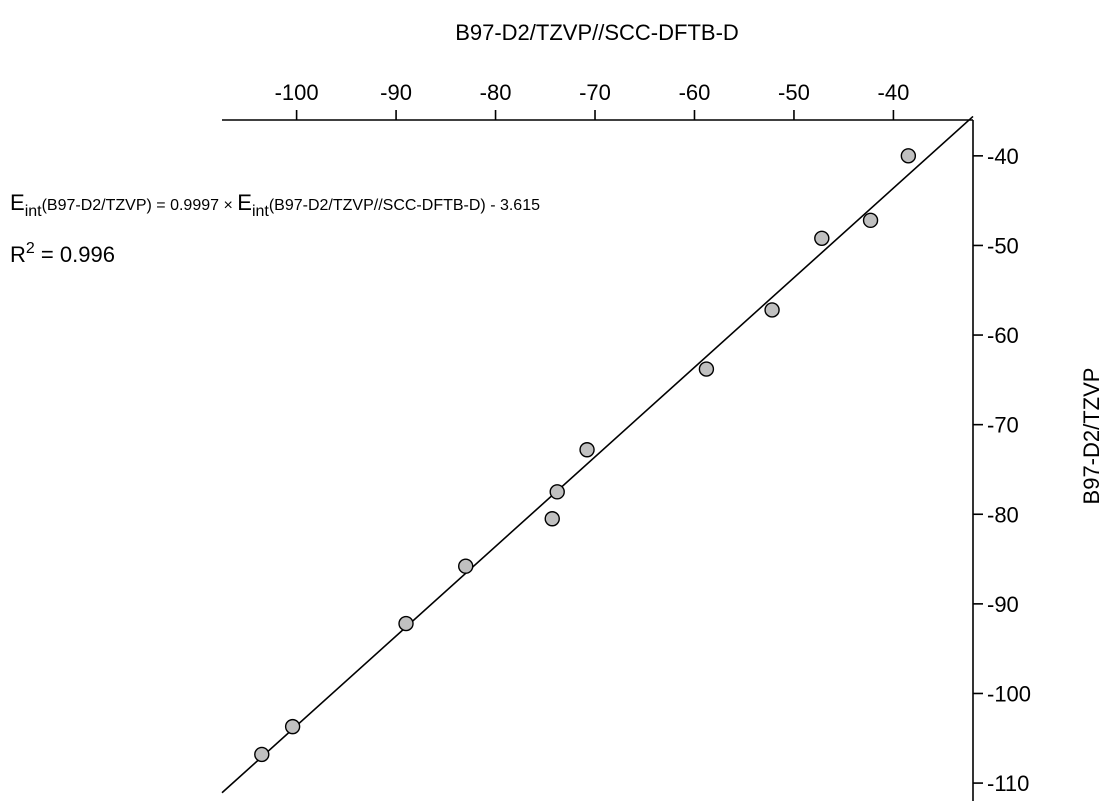  What do you see at coordinates (75, 254) in the screenshot?
I see `r-value: = 0.996` at bounding box center [75, 254].